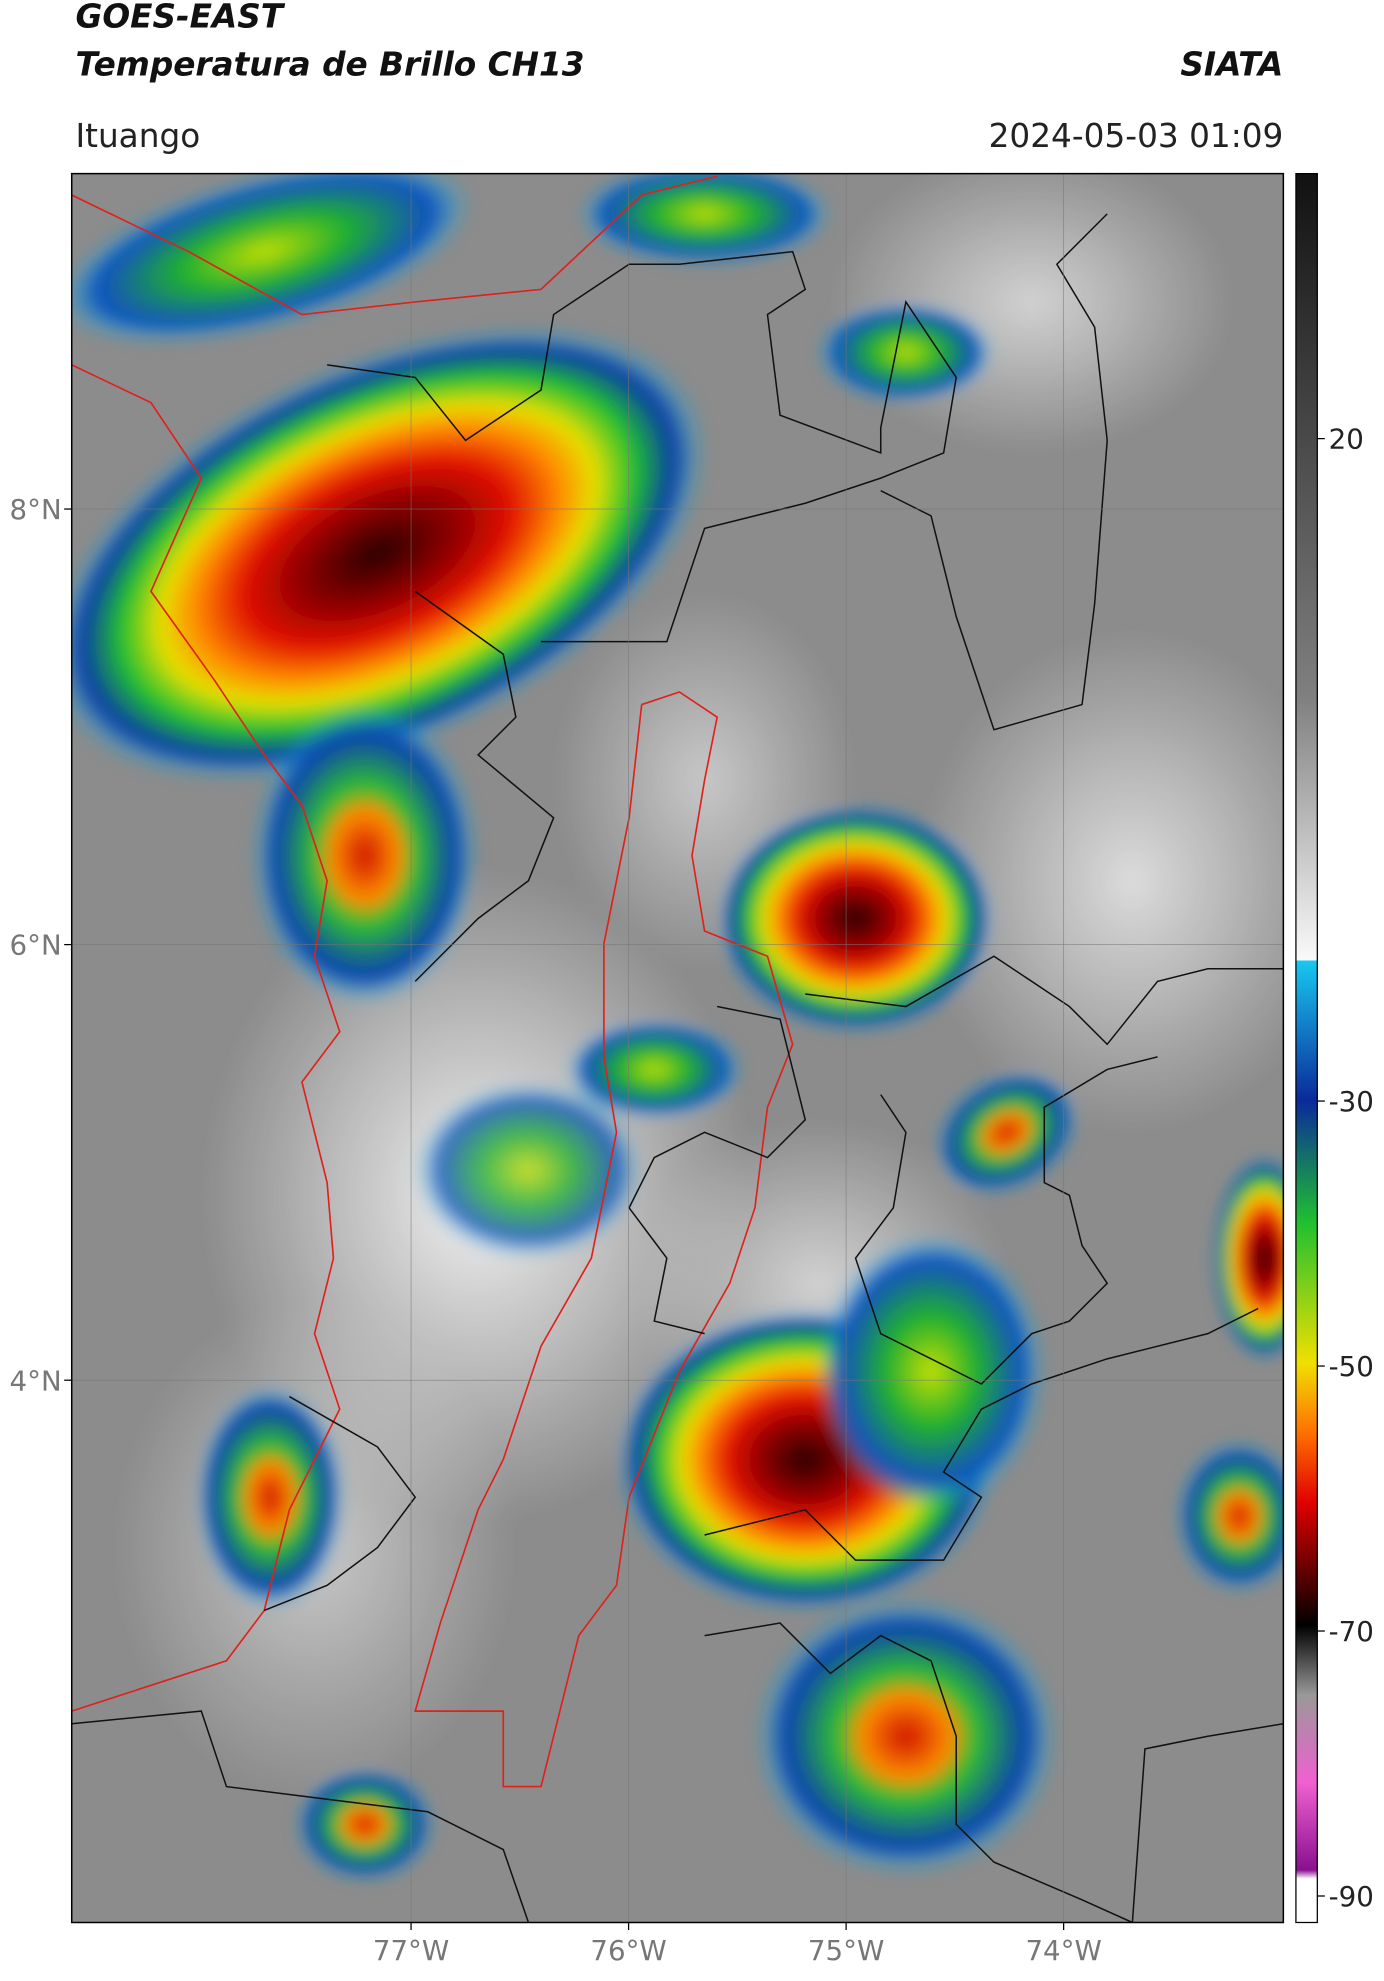 This screenshot has height=1981, width=1384. What do you see at coordinates (411, 1950) in the screenshot?
I see `x-tick-label: 77°W` at bounding box center [411, 1950].